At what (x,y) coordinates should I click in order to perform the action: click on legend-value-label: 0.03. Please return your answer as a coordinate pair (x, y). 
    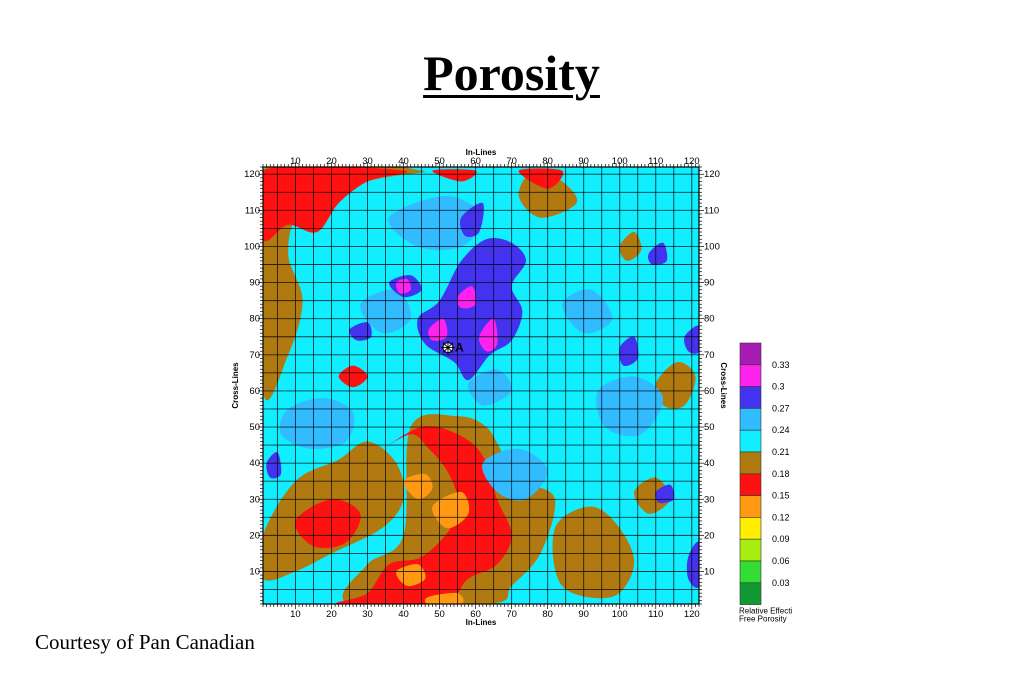
    Looking at the image, I should click on (781, 583).